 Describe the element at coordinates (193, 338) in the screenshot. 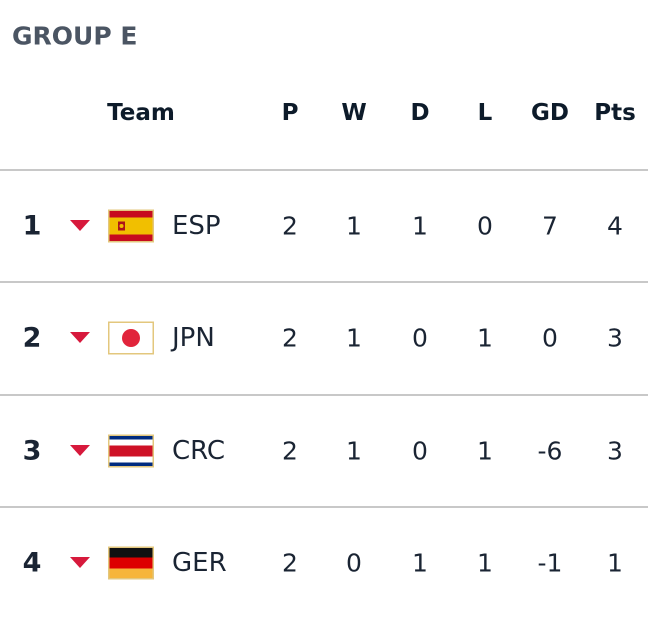

I see `team-code: JPN` at that location.